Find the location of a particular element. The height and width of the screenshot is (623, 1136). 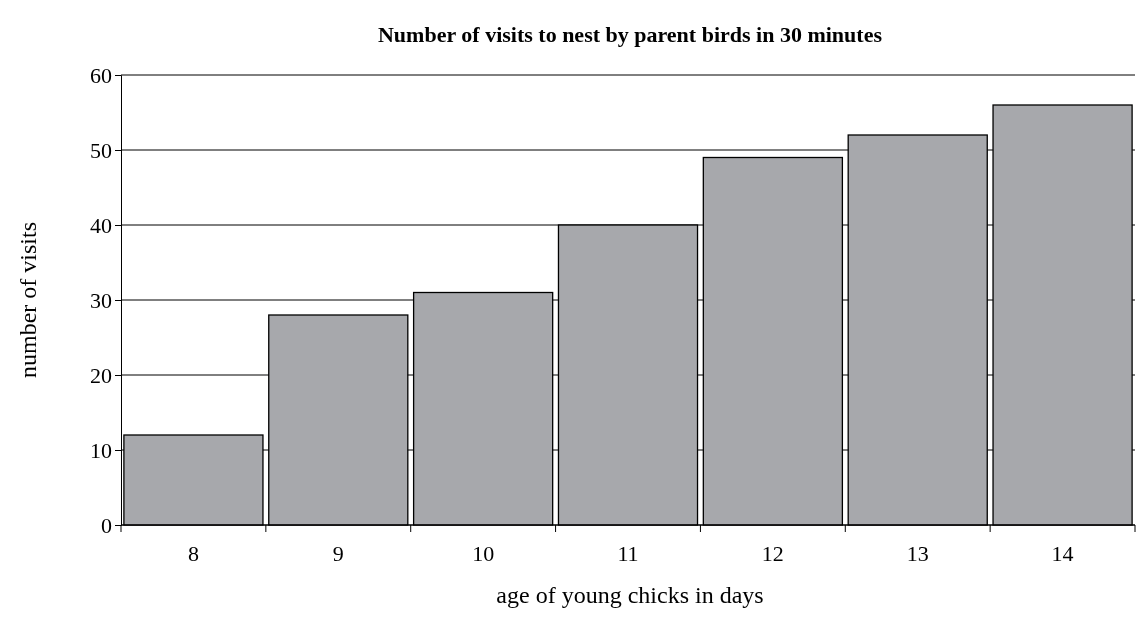

y-tick-label: 60 is located at coordinates (101, 75).